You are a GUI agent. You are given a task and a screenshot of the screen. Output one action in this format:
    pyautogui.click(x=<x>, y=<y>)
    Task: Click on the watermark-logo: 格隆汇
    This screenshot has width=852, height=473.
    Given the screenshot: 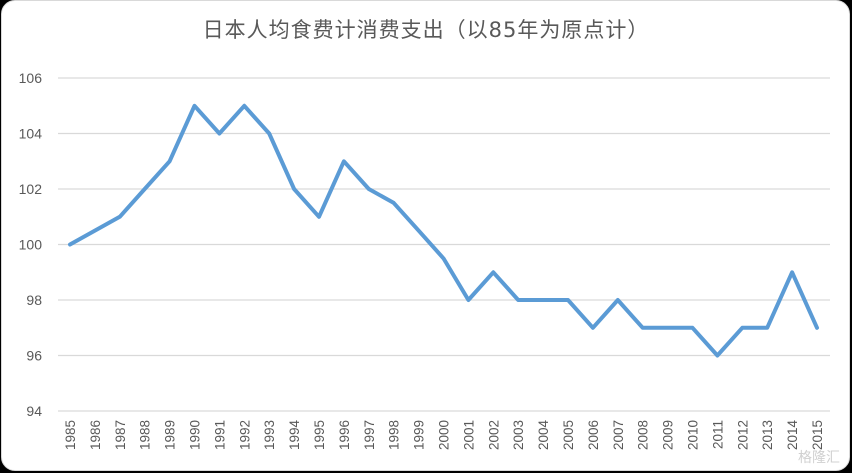 What is the action you would take?
    pyautogui.click(x=819, y=458)
    